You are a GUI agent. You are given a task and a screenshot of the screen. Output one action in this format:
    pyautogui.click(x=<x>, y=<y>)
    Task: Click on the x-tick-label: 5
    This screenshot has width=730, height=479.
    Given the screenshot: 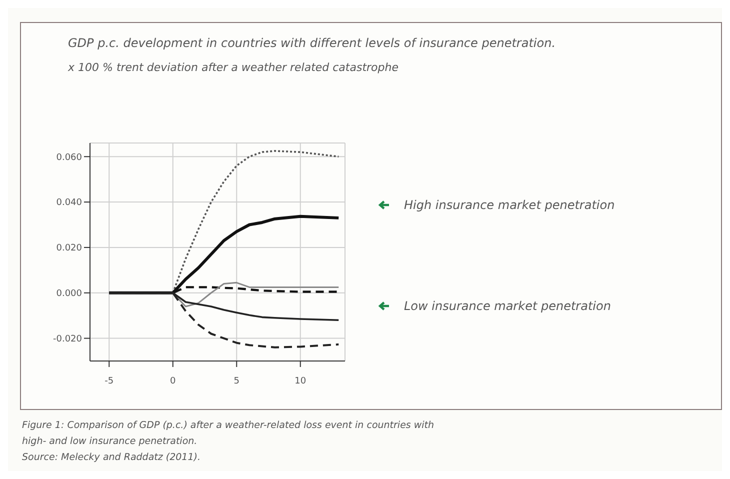 What is the action you would take?
    pyautogui.click(x=237, y=381)
    